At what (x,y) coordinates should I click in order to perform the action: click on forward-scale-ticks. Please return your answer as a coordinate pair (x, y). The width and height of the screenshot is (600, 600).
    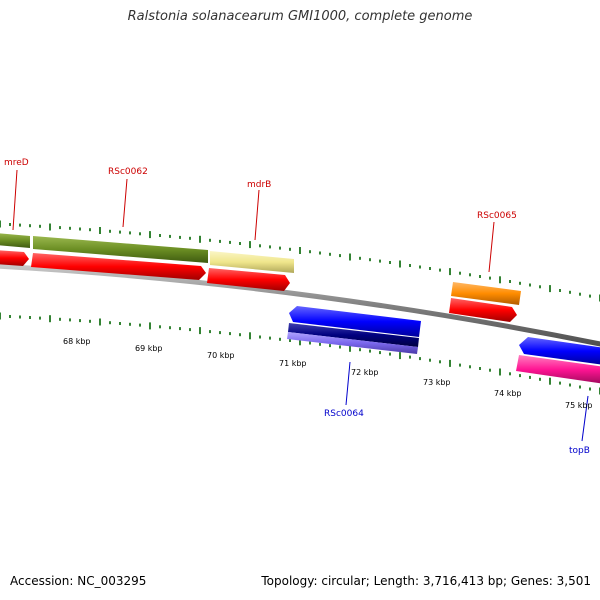
    Looking at the image, I should click on (300, 261).